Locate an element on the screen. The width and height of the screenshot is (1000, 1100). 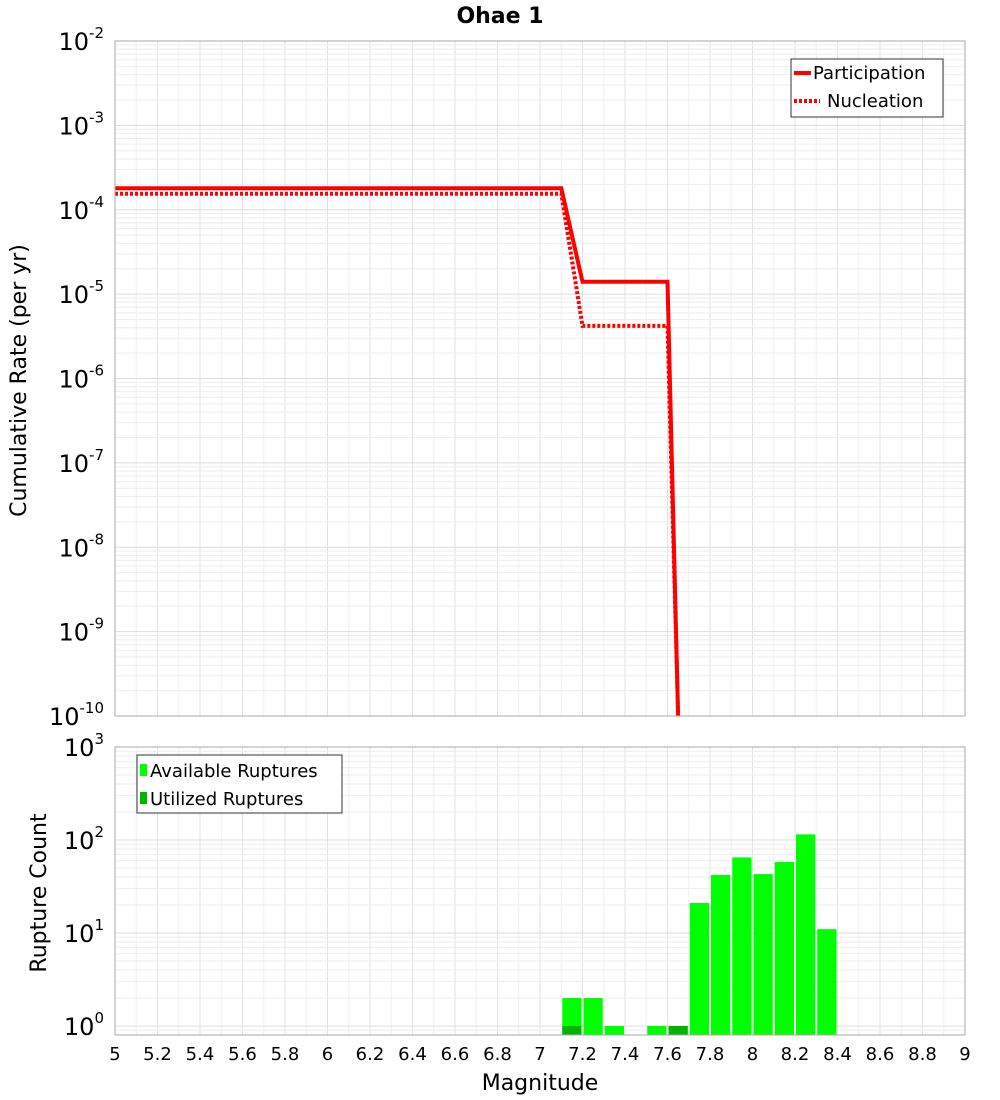
x-tick-label: 5.8 is located at coordinates (285, 1054).